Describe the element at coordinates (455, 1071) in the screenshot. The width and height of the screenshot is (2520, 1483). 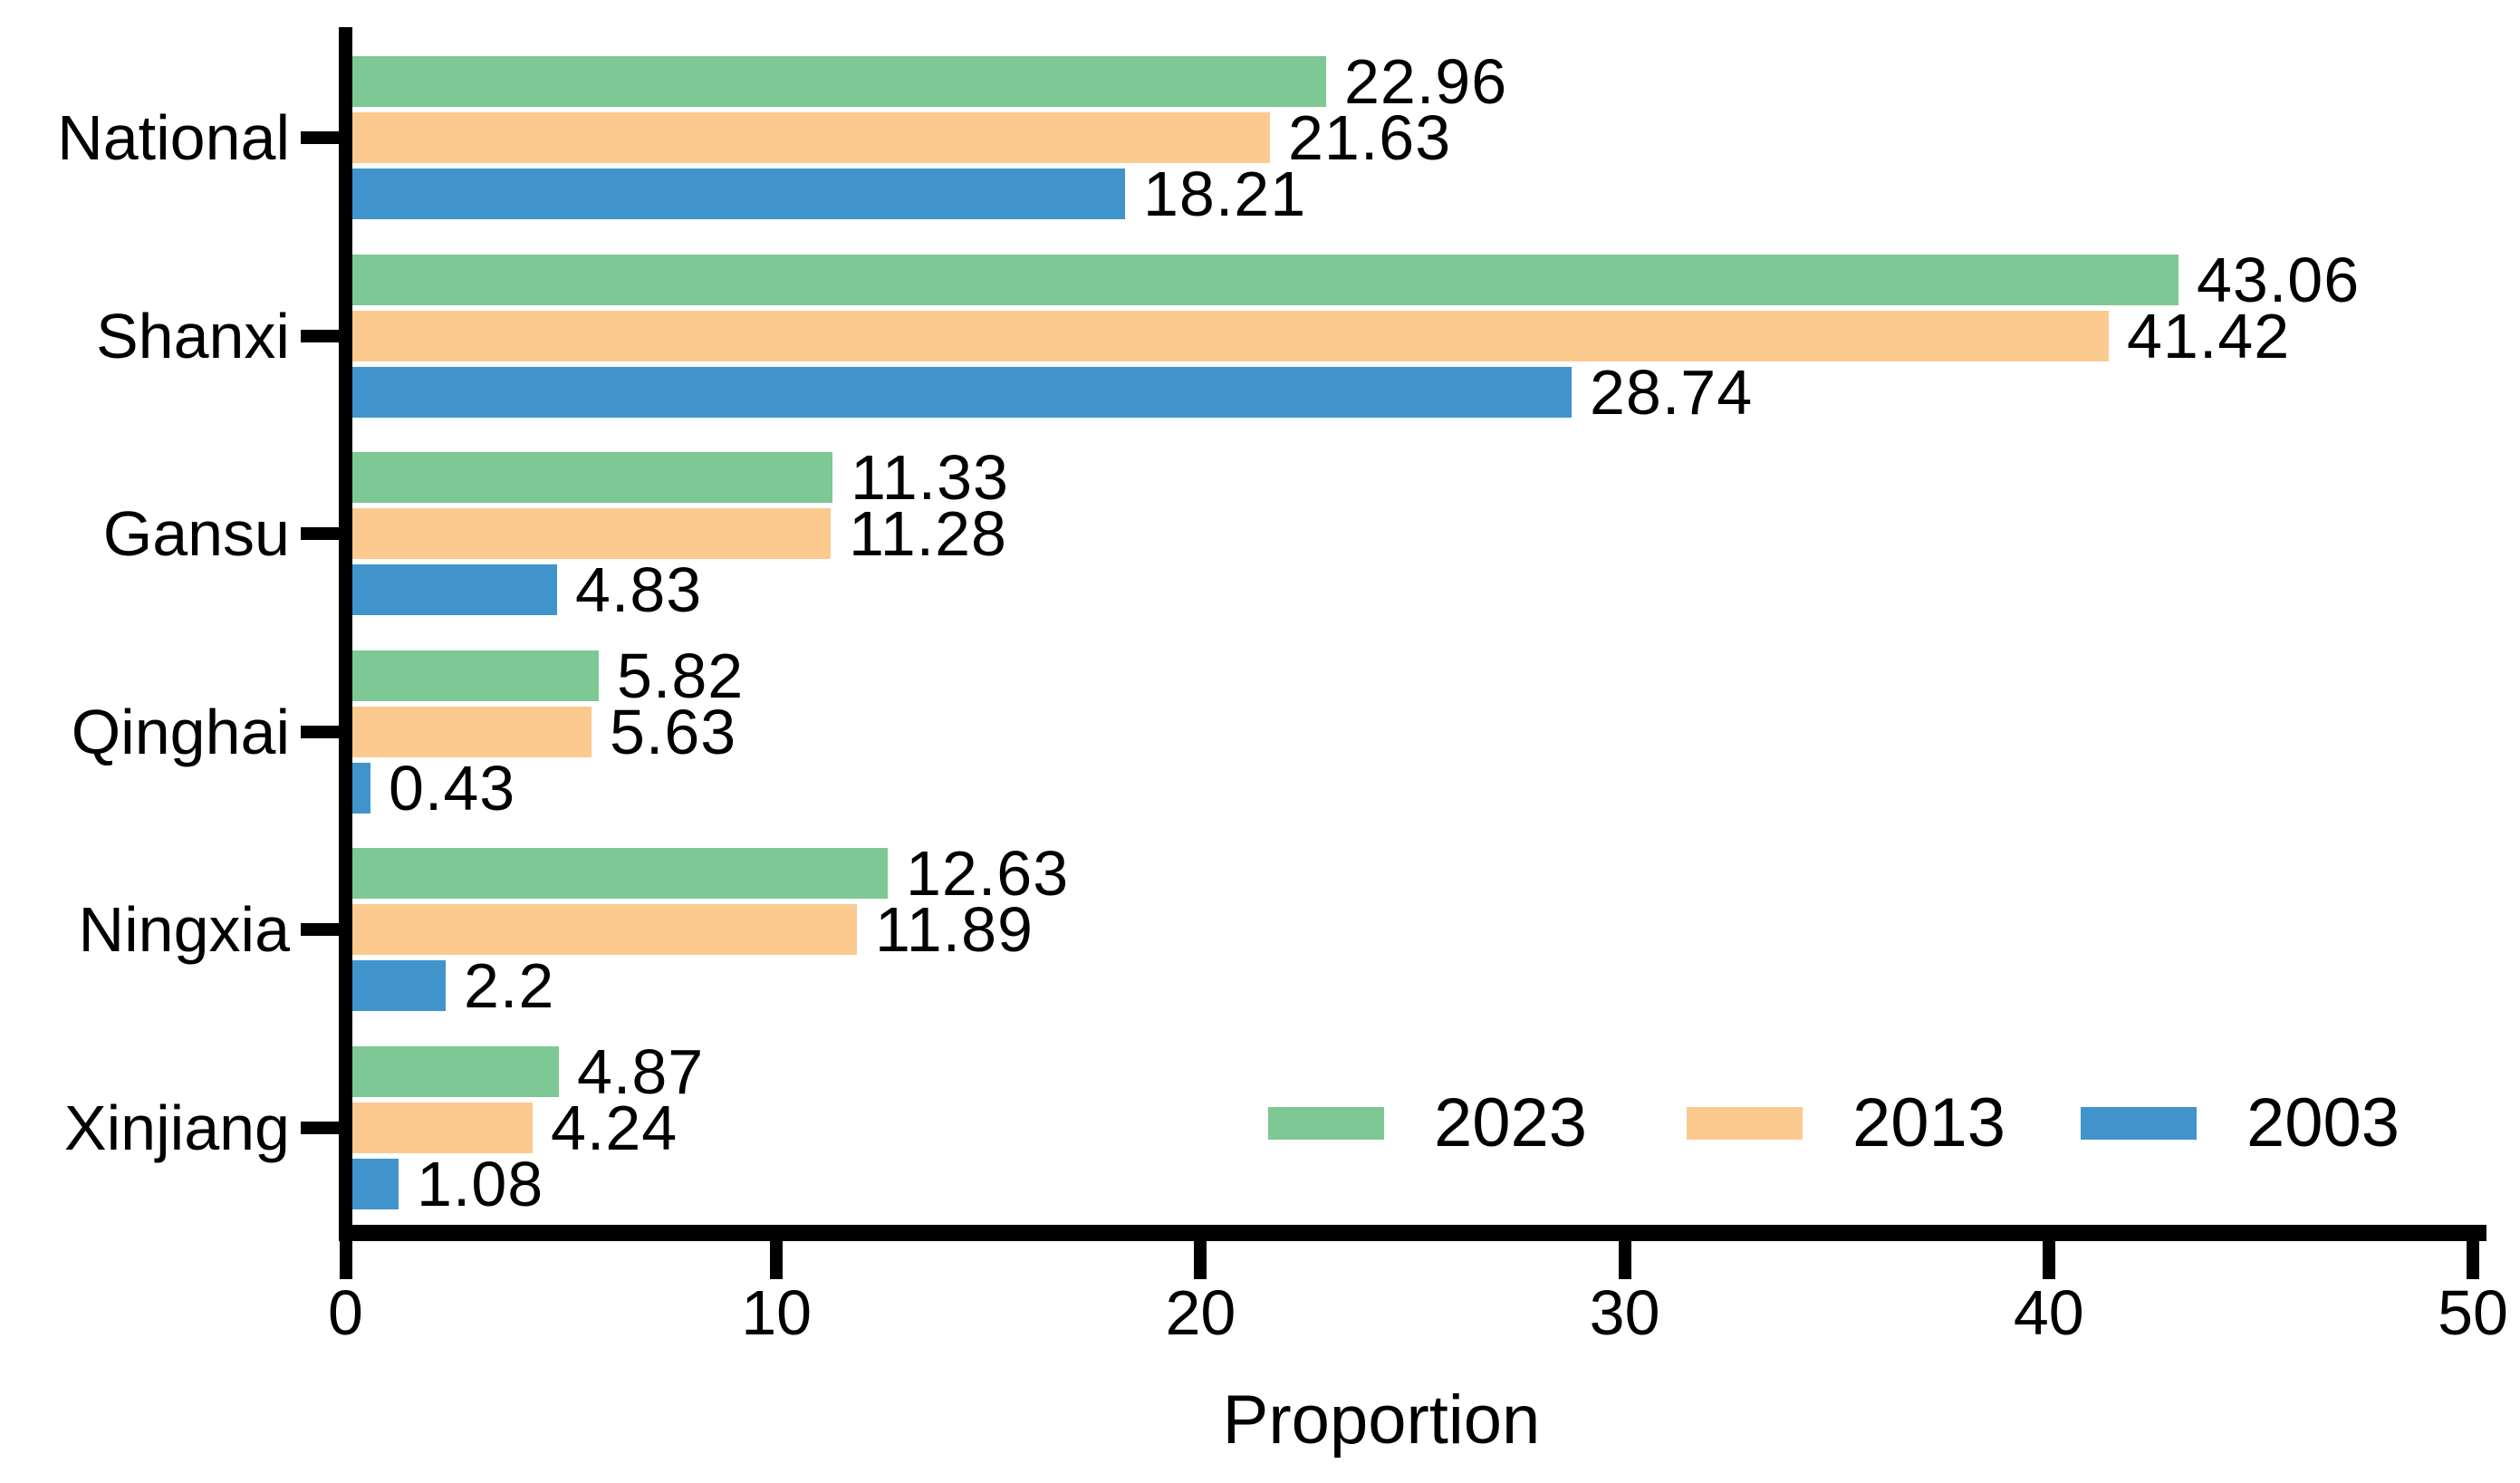
I see `bar-2023-xinjiang` at that location.